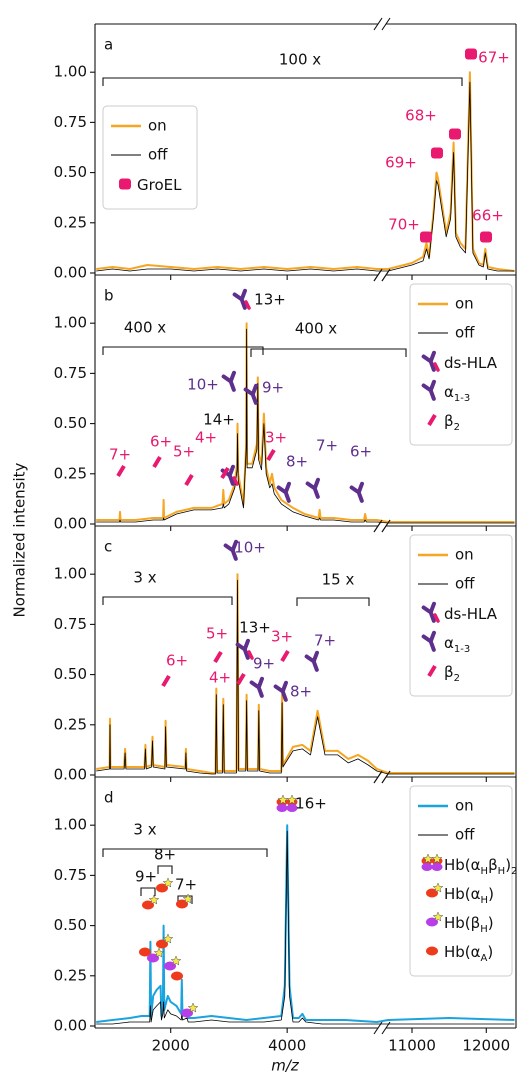  I want to click on text-part: ds-HLA, so click(471, 363).